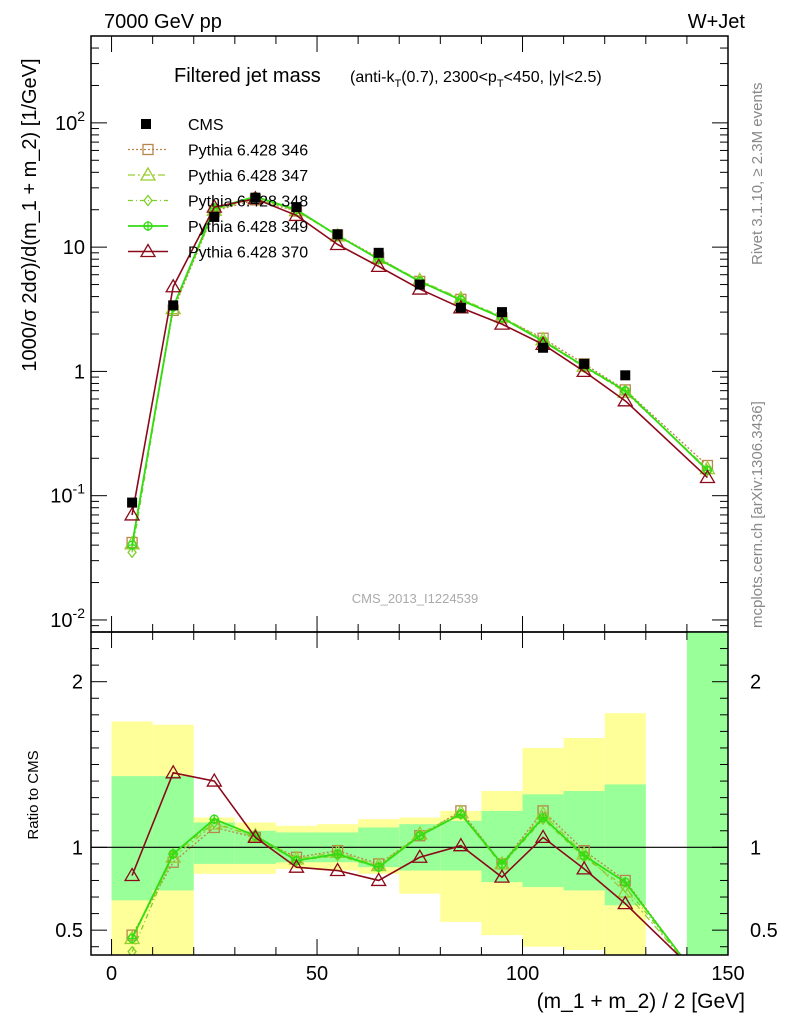 Image resolution: width=786 pixels, height=1024 pixels. What do you see at coordinates (317, 974) in the screenshot?
I see `x-tick-label: 50` at bounding box center [317, 974].